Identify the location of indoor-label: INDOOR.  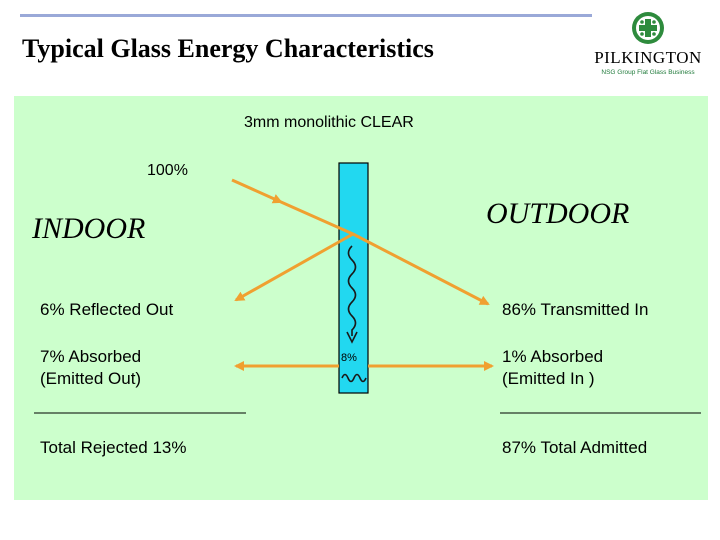
(89, 228).